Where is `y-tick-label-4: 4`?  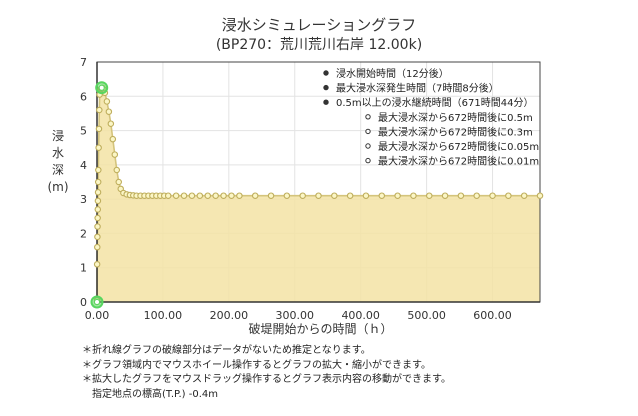 y-tick-label-4: 4 is located at coordinates (83, 165).